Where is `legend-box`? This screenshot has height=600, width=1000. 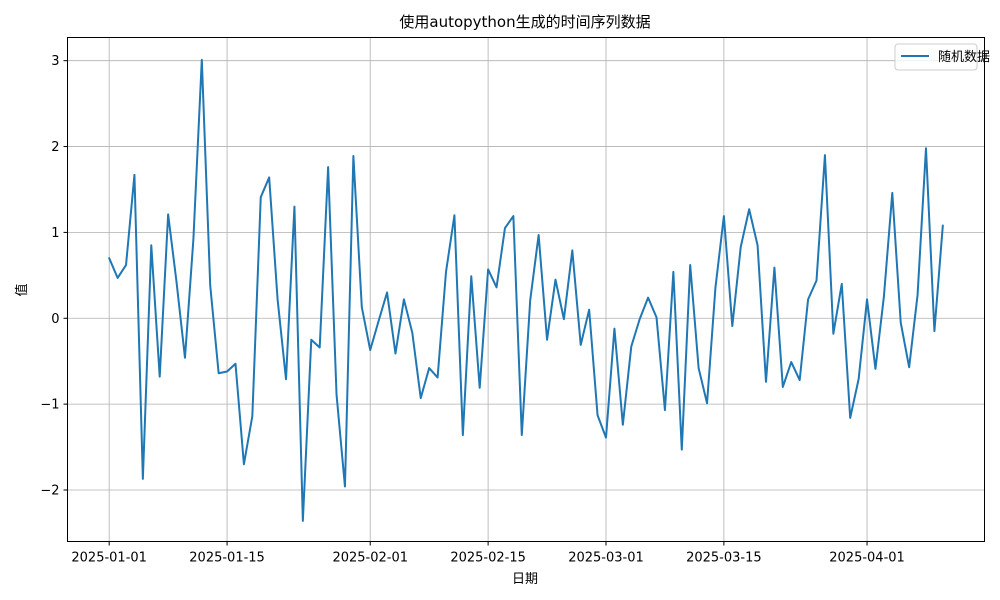
legend-box is located at coordinates (936, 57).